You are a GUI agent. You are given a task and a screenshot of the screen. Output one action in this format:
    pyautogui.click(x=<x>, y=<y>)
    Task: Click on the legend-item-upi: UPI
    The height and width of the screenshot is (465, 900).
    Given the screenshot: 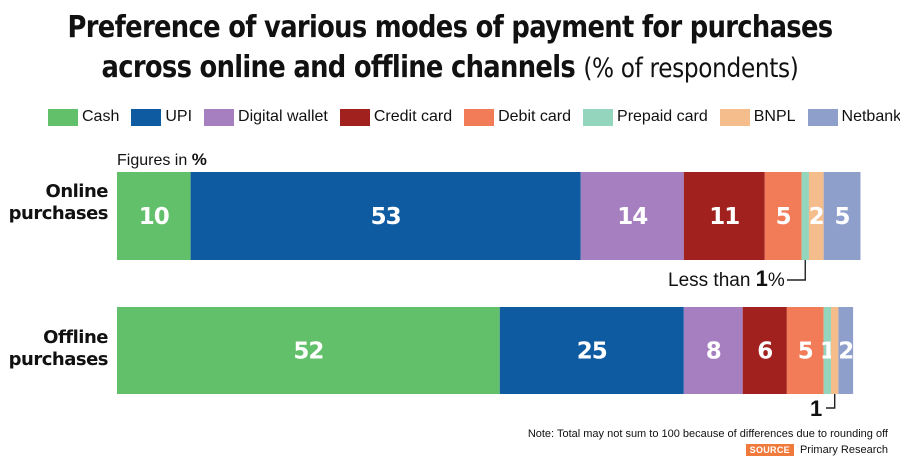 What is the action you would take?
    pyautogui.click(x=161, y=117)
    